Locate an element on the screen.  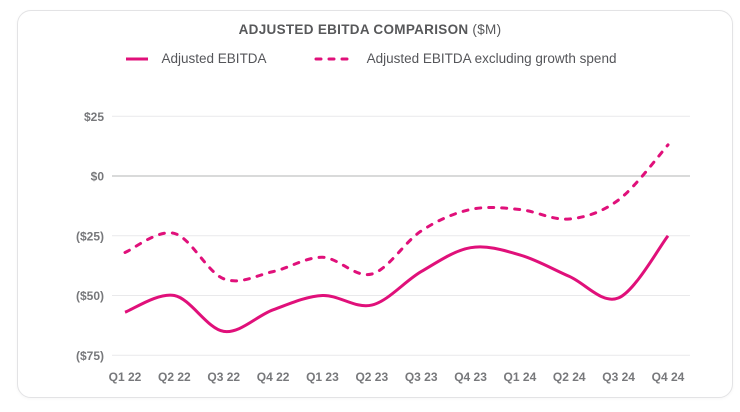
chart-title: ADJUSTED EBITDA COMPARISON ($M) is located at coordinates (370, 29).